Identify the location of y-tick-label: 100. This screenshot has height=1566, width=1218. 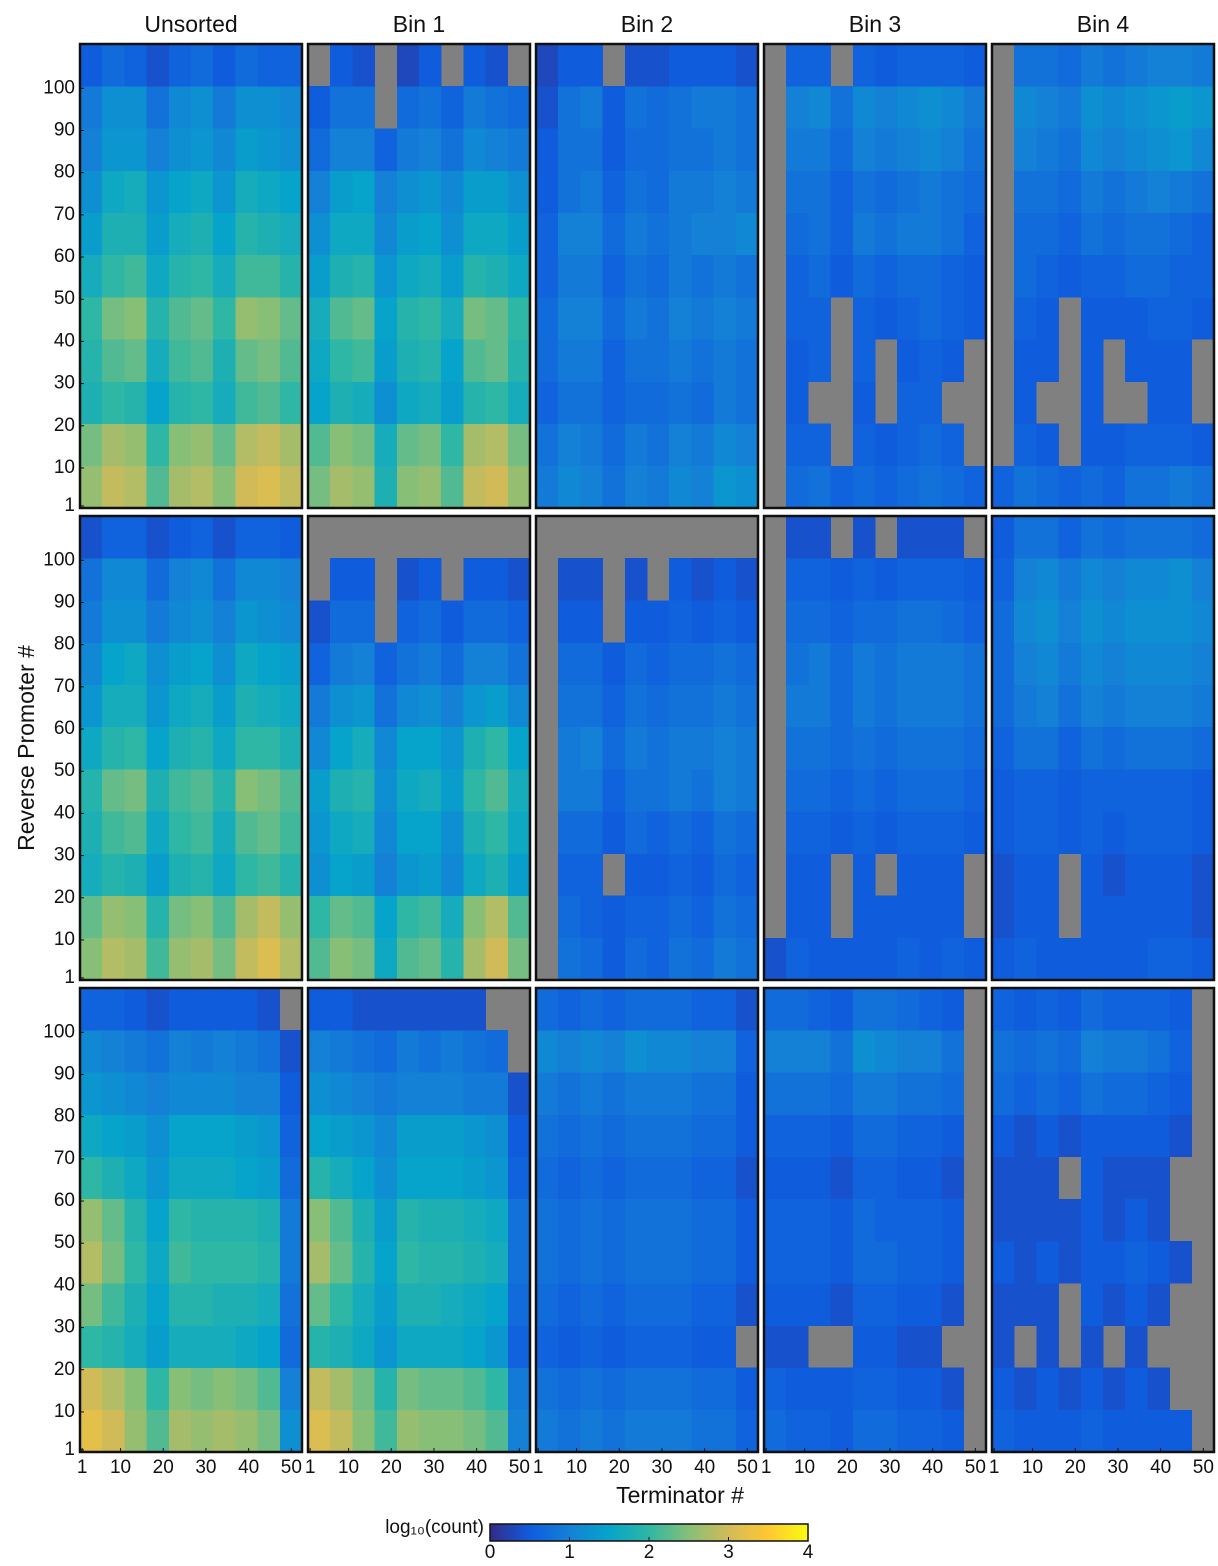
(59, 87).